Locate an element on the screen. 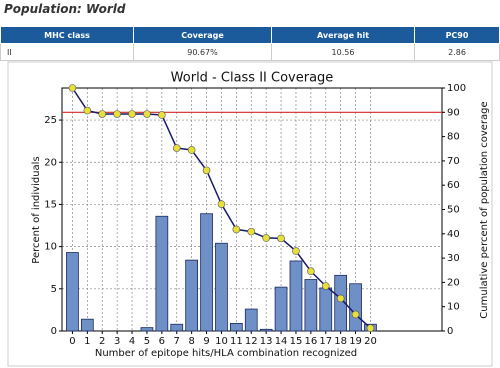 Image resolution: width=500 pixels, height=368 pixels. y2-tick-label: 20 is located at coordinates (453, 282).